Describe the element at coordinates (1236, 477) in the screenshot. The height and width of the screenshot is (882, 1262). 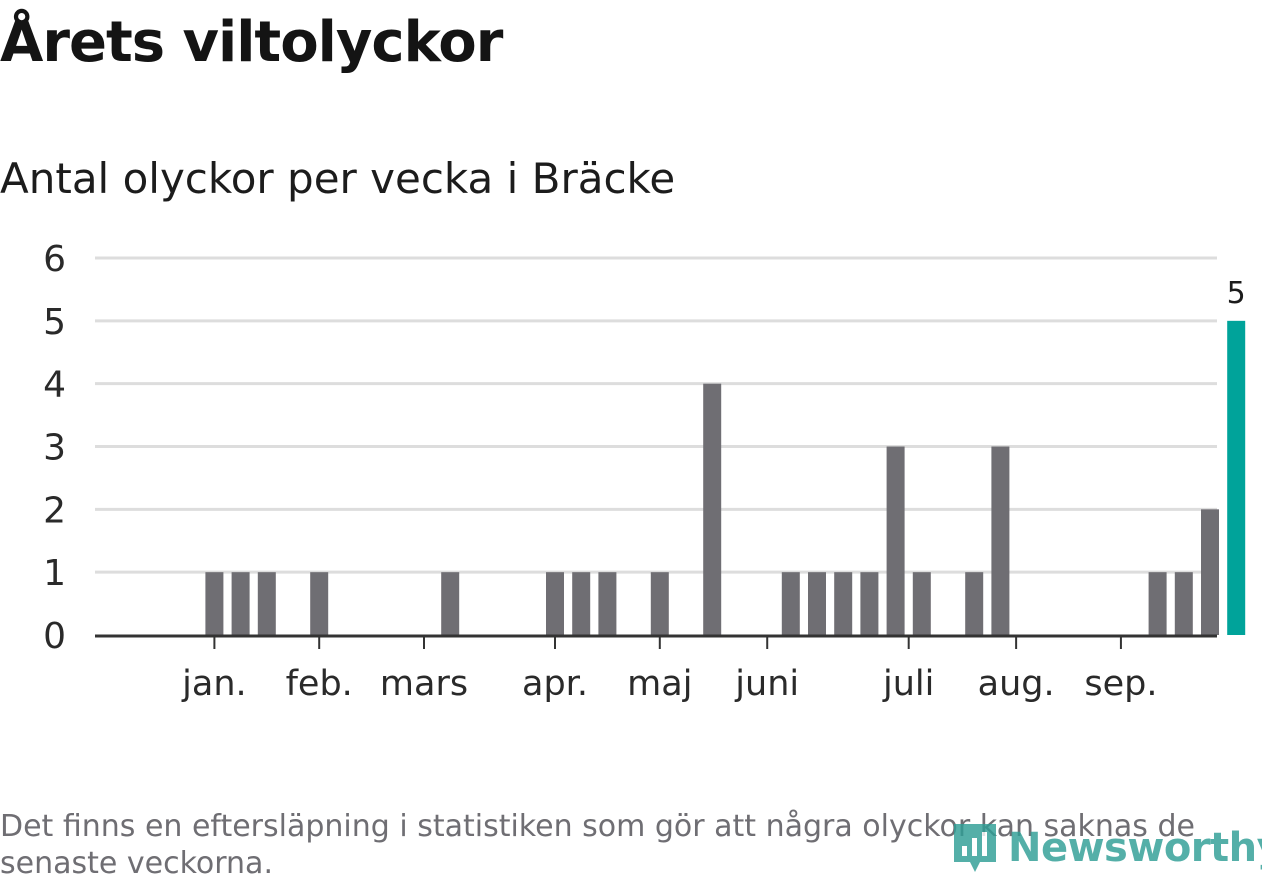
I see `bar-highlight` at that location.